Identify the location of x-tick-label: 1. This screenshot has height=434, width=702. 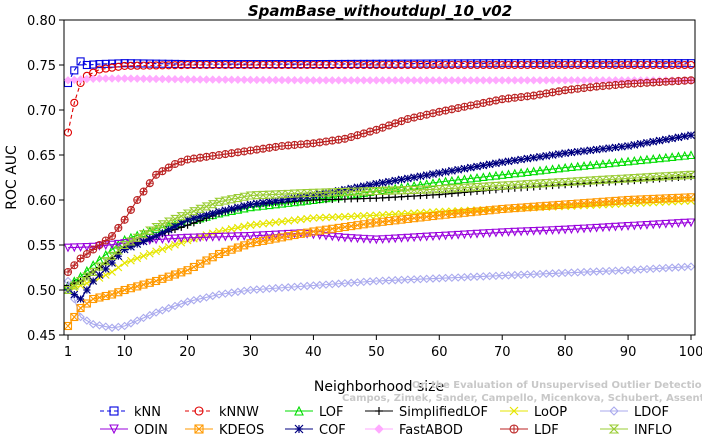
(68, 352).